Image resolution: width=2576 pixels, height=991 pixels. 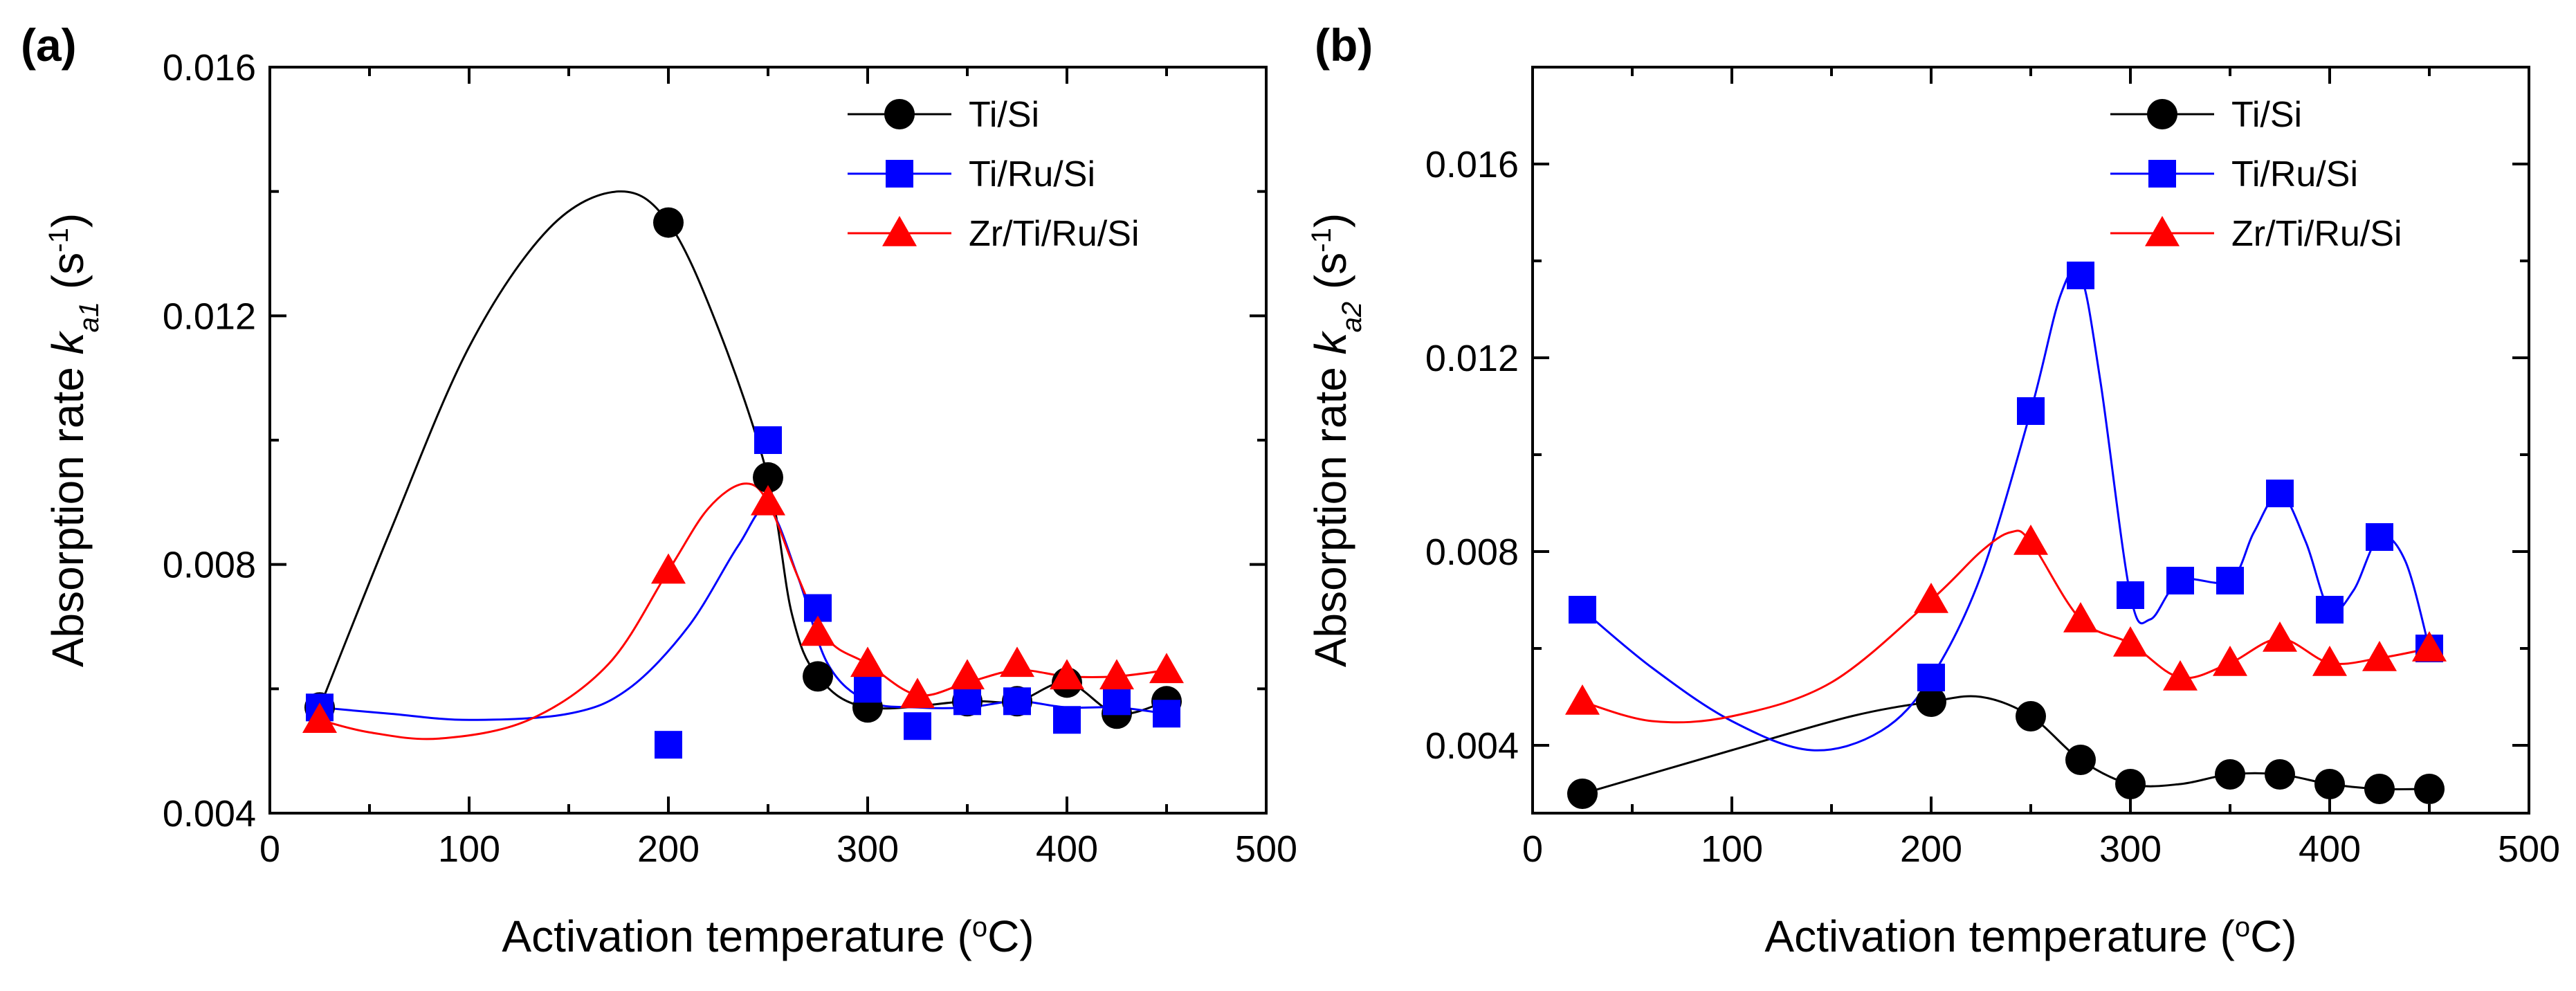 What do you see at coordinates (743, 614) in the screenshot?
I see `series-line-ti-ru-si` at bounding box center [743, 614].